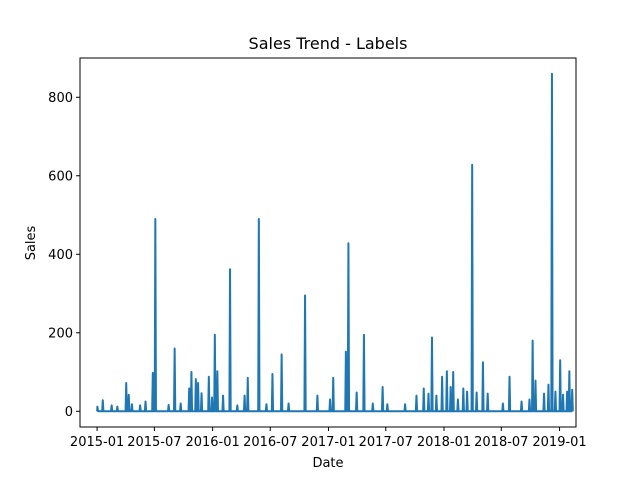 Image resolution: width=640 pixels, height=485 pixels. I want to click on y-axis-label: Sales, so click(31, 242).